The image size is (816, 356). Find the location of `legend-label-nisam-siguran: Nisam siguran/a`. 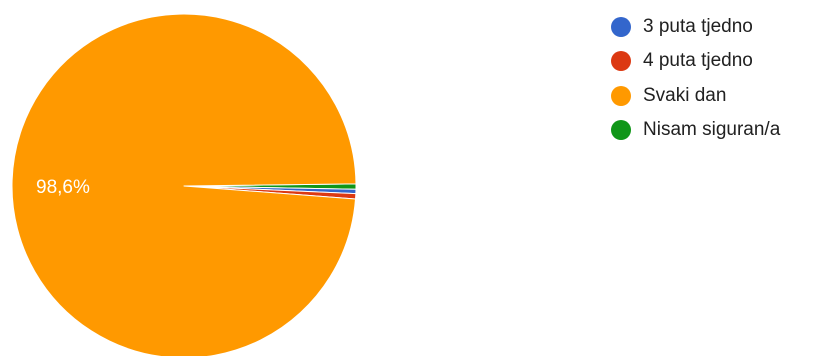

legend-label-nisam-siguran: Nisam siguran/a is located at coordinates (712, 130).